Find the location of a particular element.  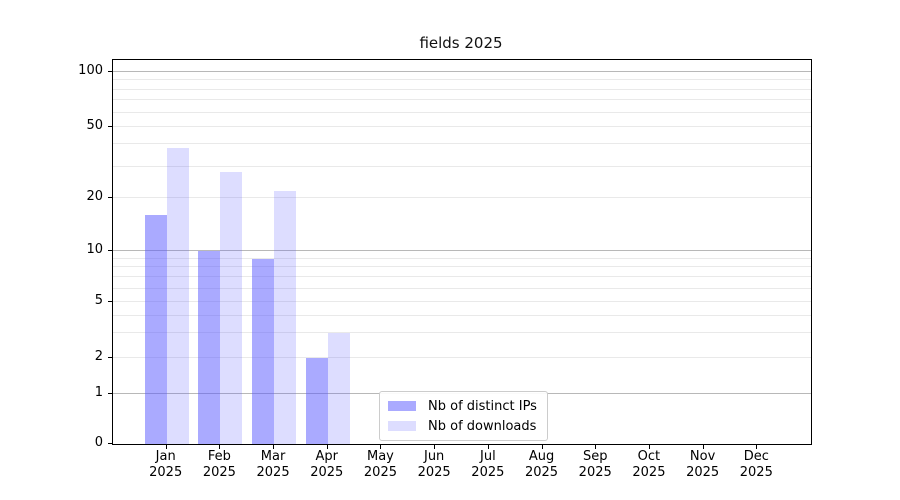

x-axis-tick-label: Oct 2025 is located at coordinates (649, 465).